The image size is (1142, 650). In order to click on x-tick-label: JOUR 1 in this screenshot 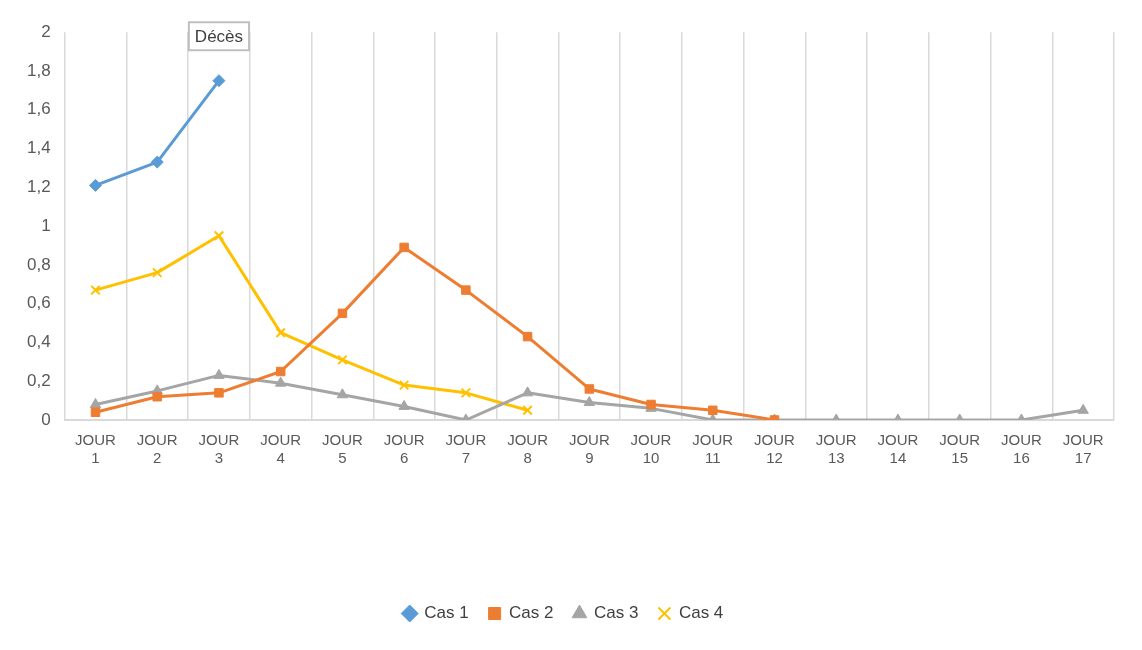, I will do `click(96, 449)`.